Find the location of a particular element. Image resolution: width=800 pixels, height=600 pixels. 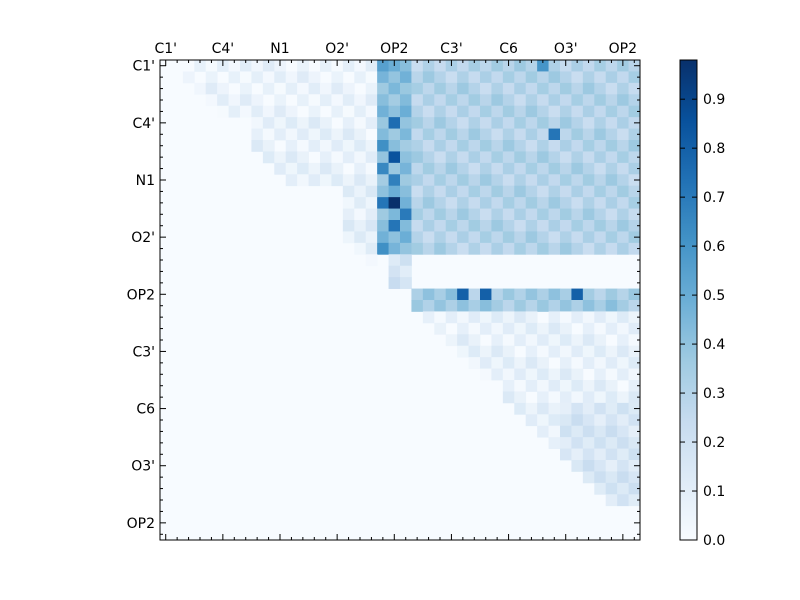

colorbar-tick-label: 0.2 is located at coordinates (714, 443).